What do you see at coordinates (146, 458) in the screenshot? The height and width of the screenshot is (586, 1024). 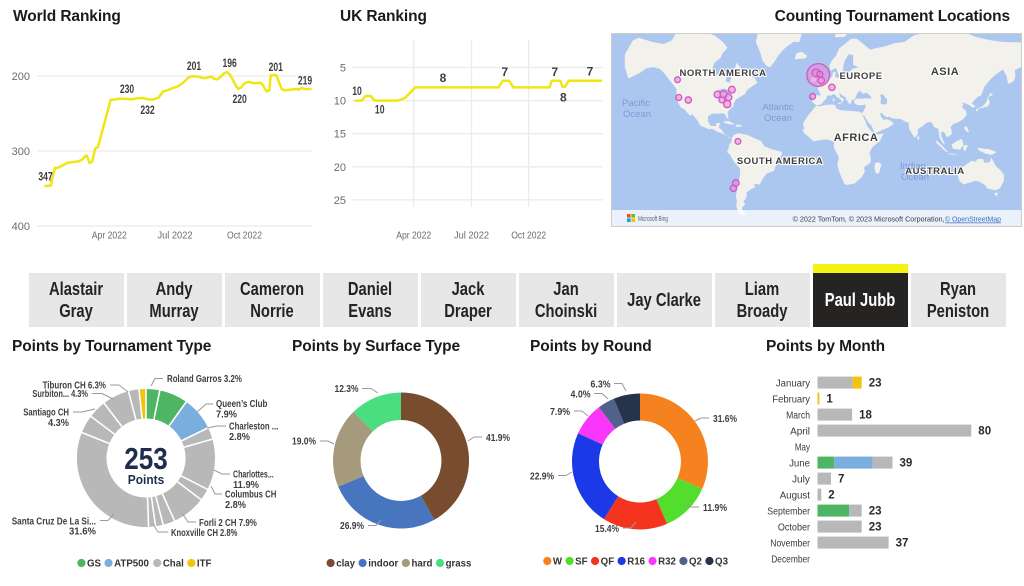 I see `svg-text: 253` at bounding box center [146, 458].